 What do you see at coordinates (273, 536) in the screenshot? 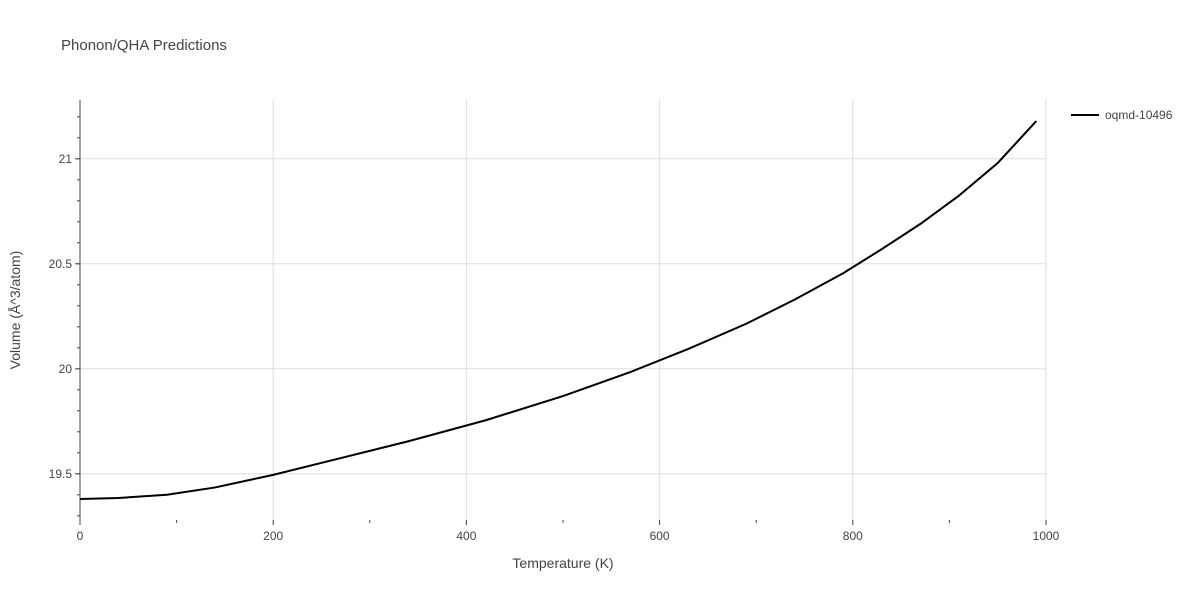
I see `x-tick-label: 200` at bounding box center [273, 536].